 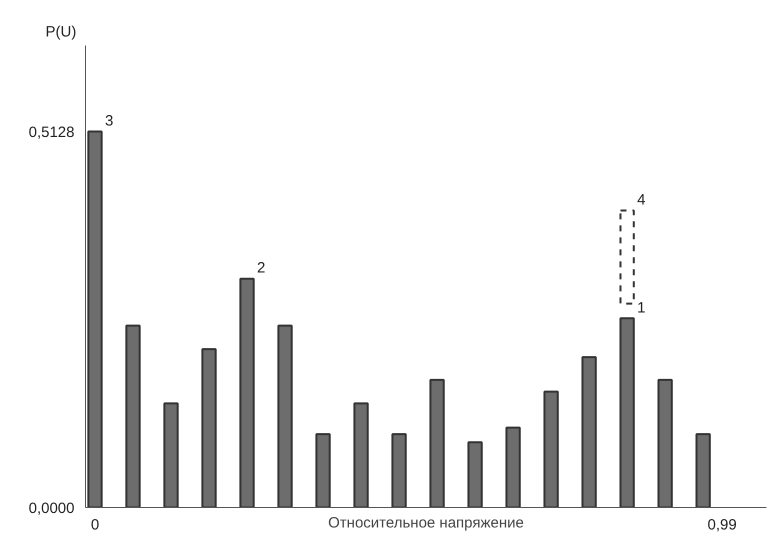 What do you see at coordinates (109, 121) in the screenshot?
I see `annotation: 3` at bounding box center [109, 121].